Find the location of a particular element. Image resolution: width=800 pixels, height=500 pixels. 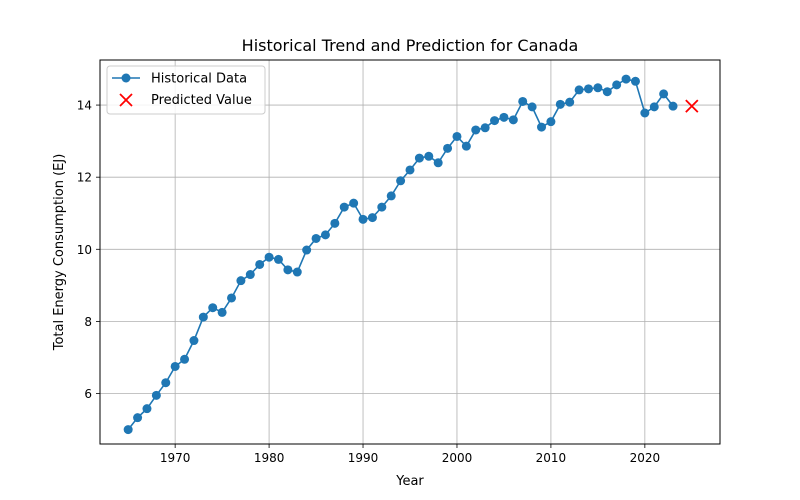

x-axis-label: Year is located at coordinates (409, 481).